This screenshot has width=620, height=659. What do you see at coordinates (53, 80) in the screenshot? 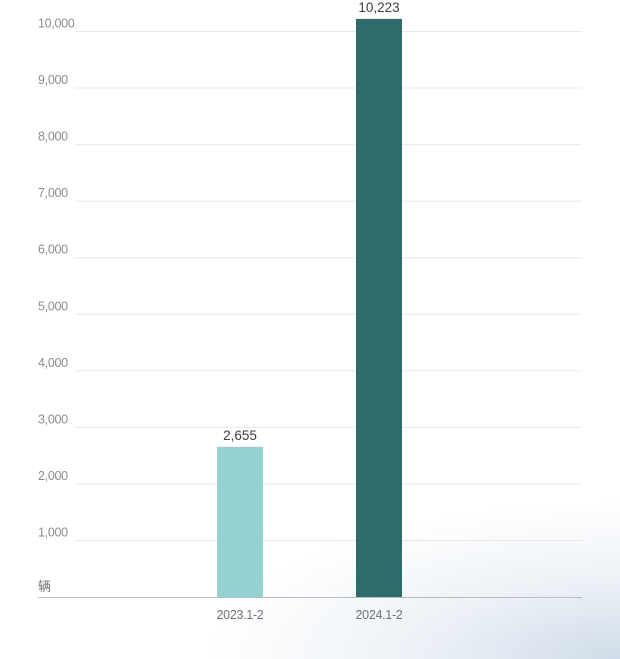
I see `y-tick-label: 9,000` at bounding box center [53, 80].